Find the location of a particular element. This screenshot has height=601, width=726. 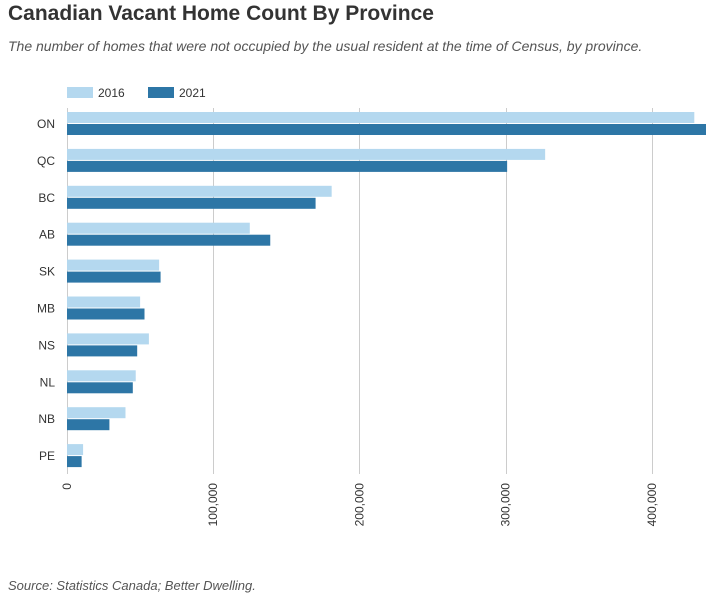

legend-swatch-2021 is located at coordinates (161, 92).